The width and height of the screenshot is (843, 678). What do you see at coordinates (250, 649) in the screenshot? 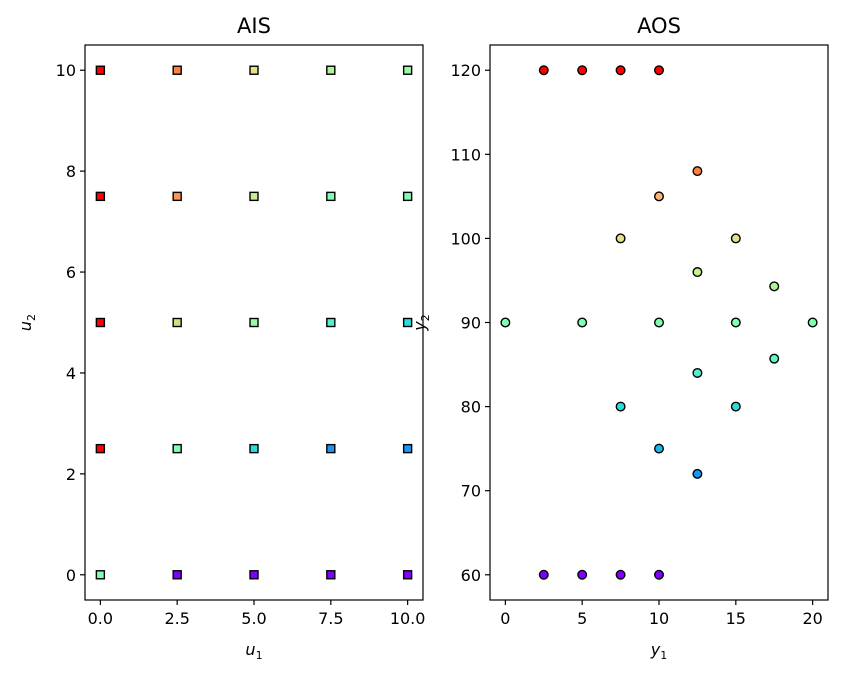
I see `ais-xlabel-main: u` at bounding box center [250, 649].